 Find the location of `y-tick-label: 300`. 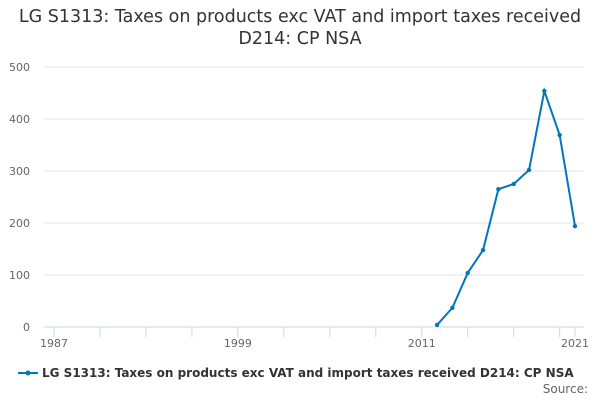

y-tick-label: 300 is located at coordinates (19, 171).